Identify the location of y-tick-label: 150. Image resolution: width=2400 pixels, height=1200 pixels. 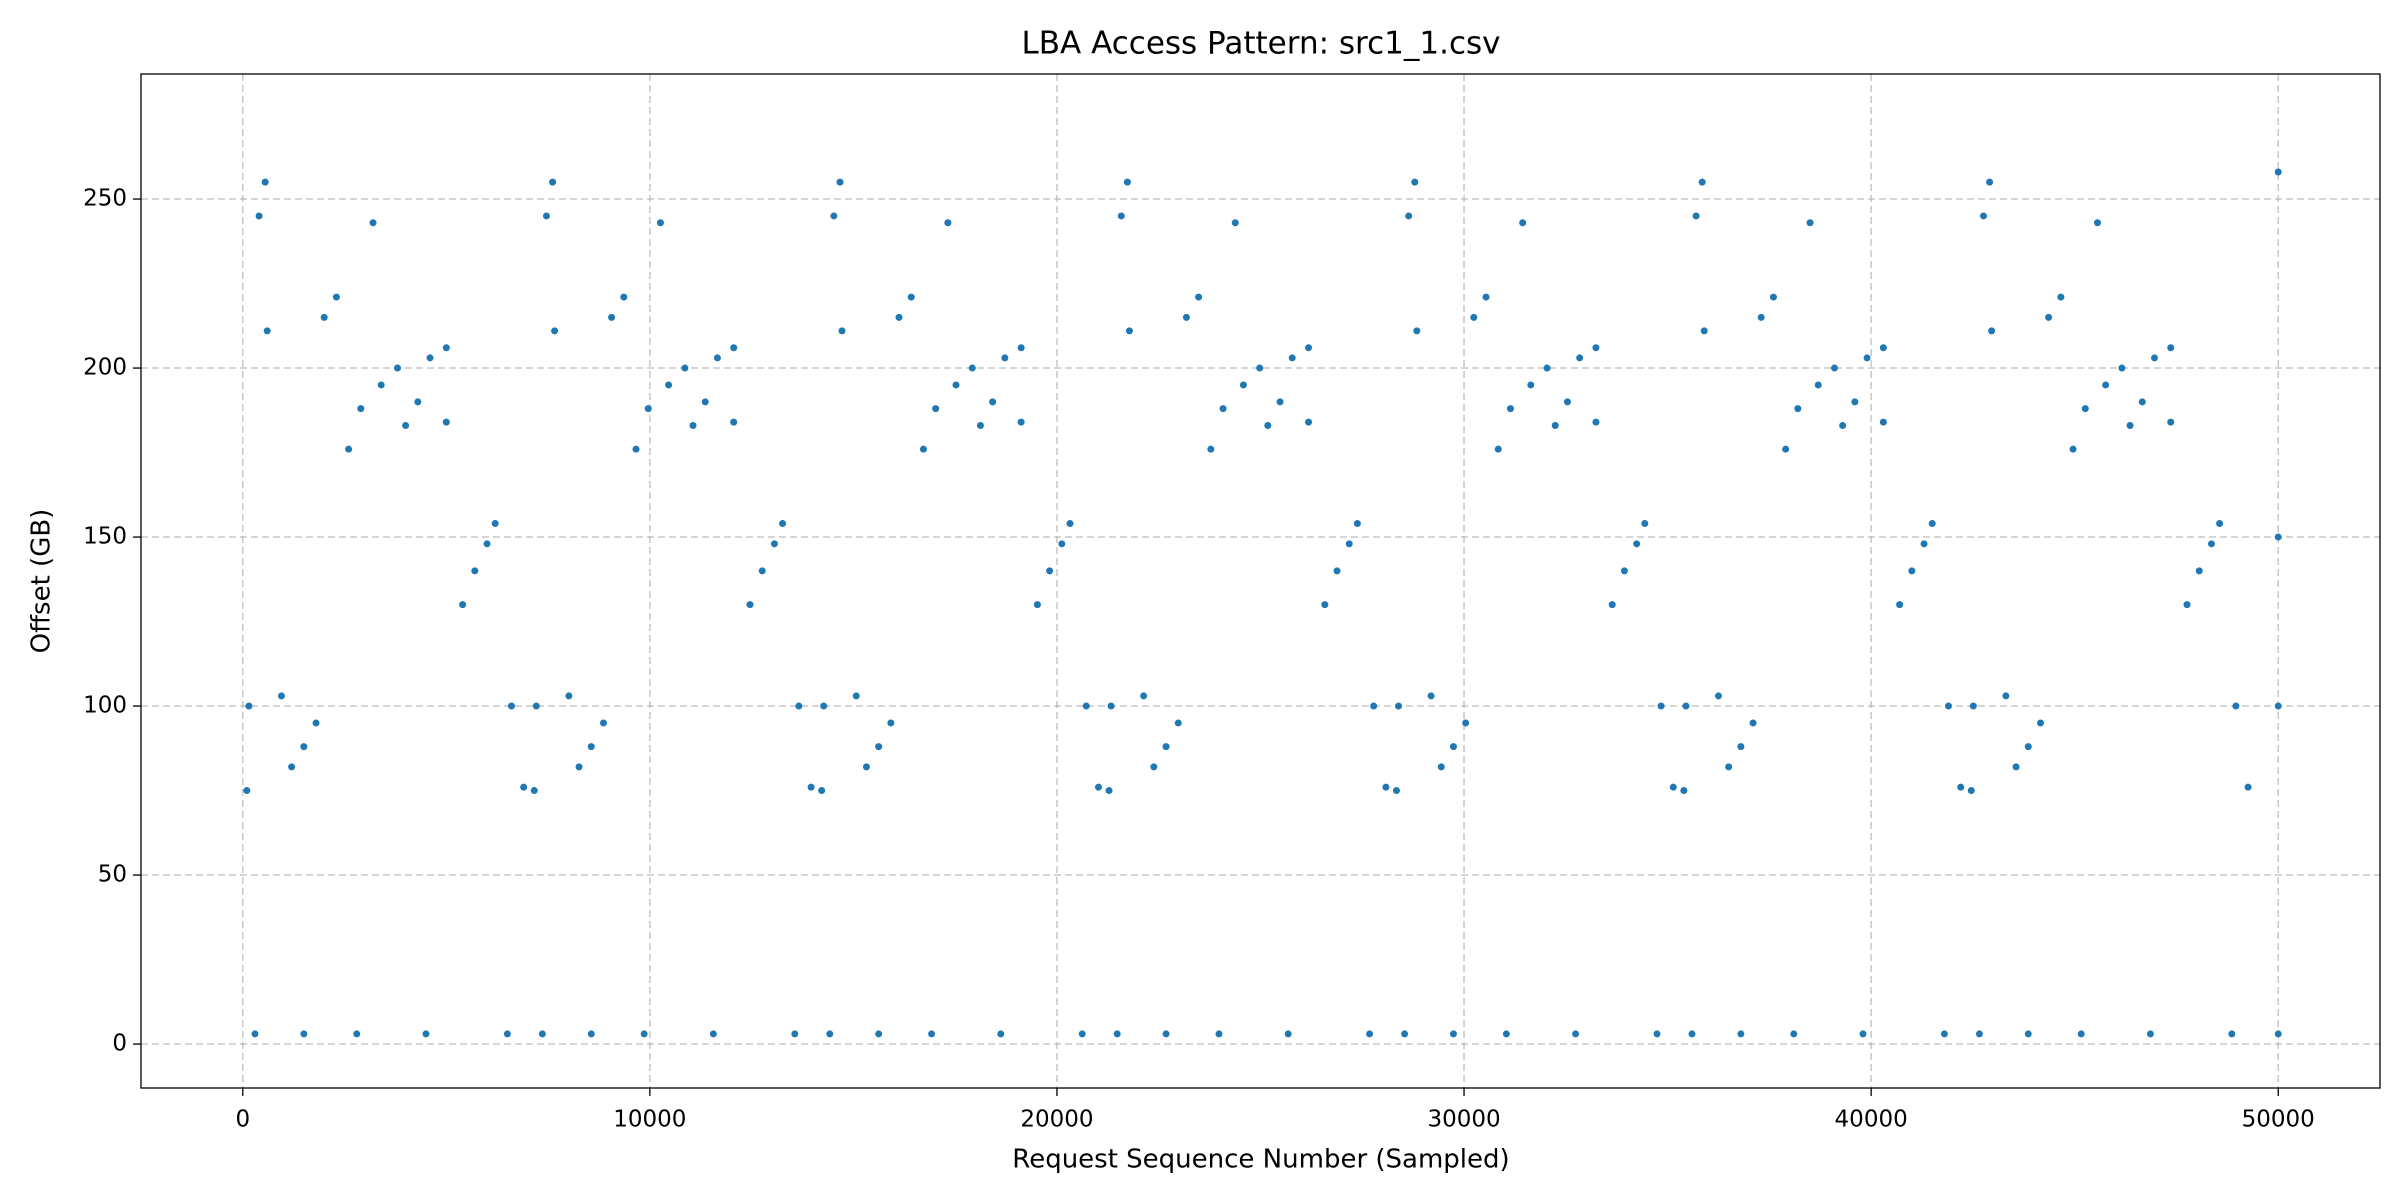
(105, 537).